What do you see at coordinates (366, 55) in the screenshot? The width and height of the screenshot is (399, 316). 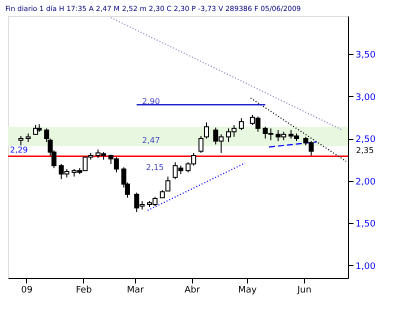 I see `y-tick-label: 3,50` at bounding box center [366, 55].